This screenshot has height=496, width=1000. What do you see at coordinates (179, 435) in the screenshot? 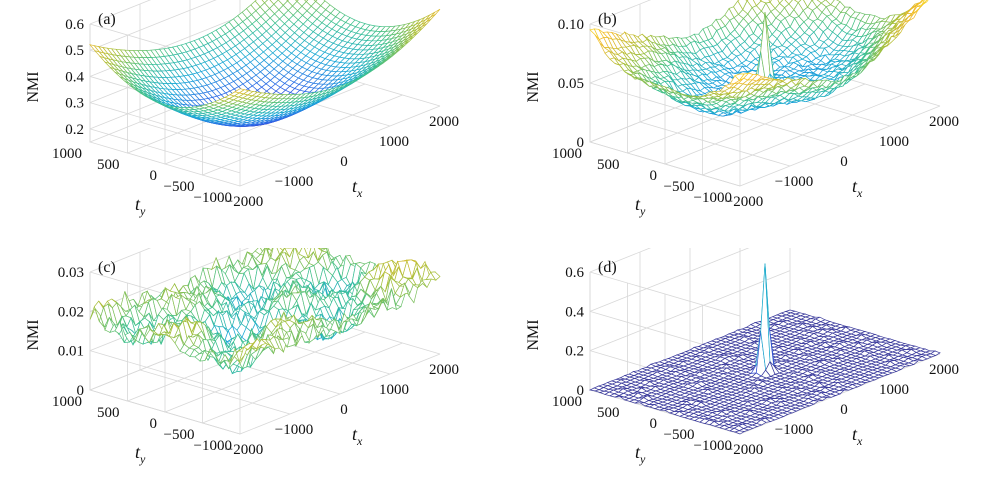
I see `y-tick-label-c-1: −500` at bounding box center [179, 435].